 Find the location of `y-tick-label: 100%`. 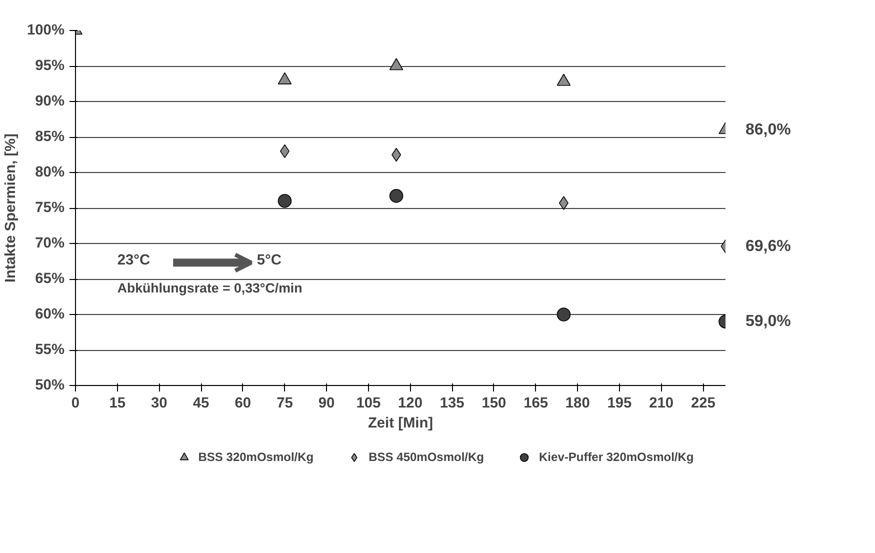

y-tick-label: 100% is located at coordinates (46, 30).